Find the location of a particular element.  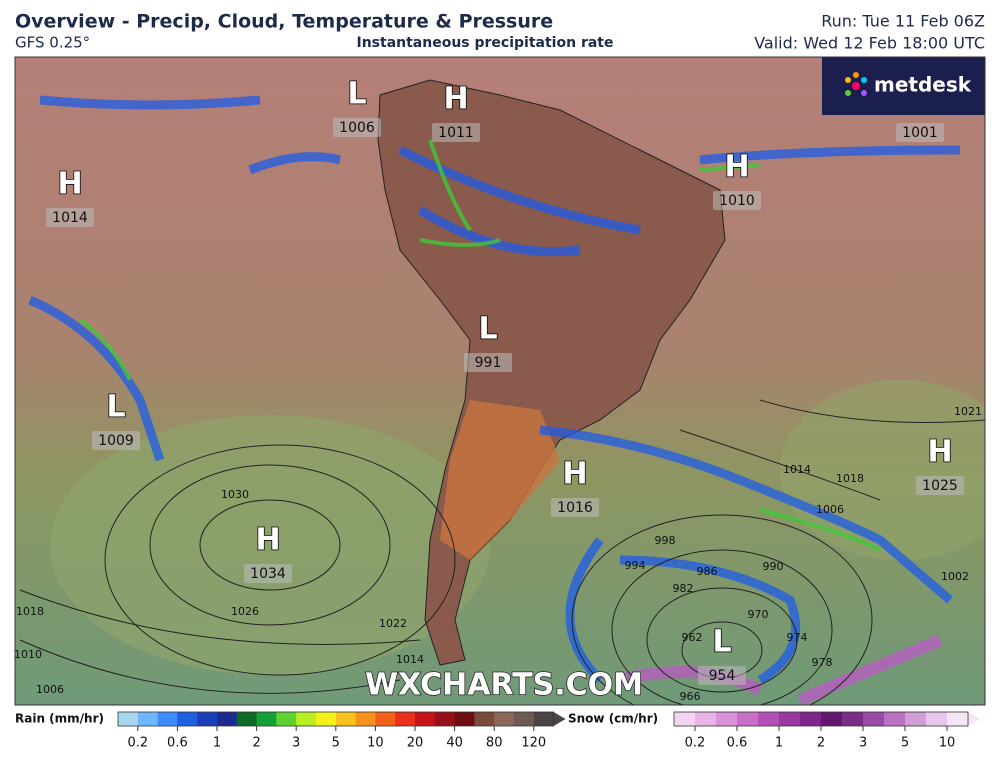

isobar-label: 970 is located at coordinates (758, 614).